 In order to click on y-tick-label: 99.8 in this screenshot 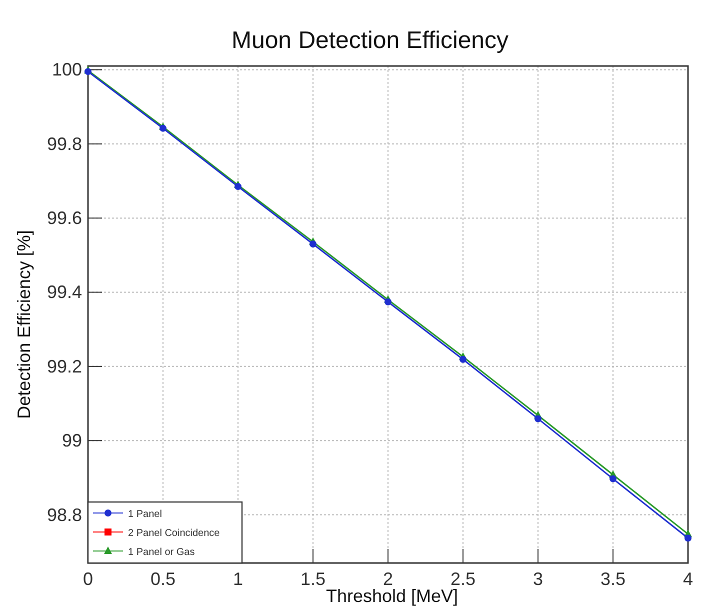, I will do `click(64, 144)`.